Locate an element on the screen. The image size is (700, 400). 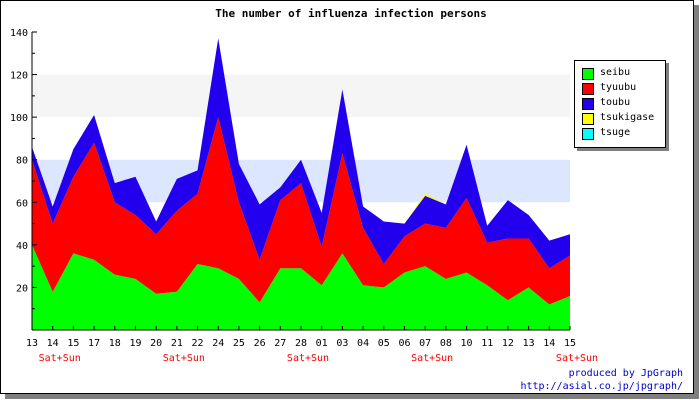
x-tick-label: 10 is located at coordinates (467, 343).